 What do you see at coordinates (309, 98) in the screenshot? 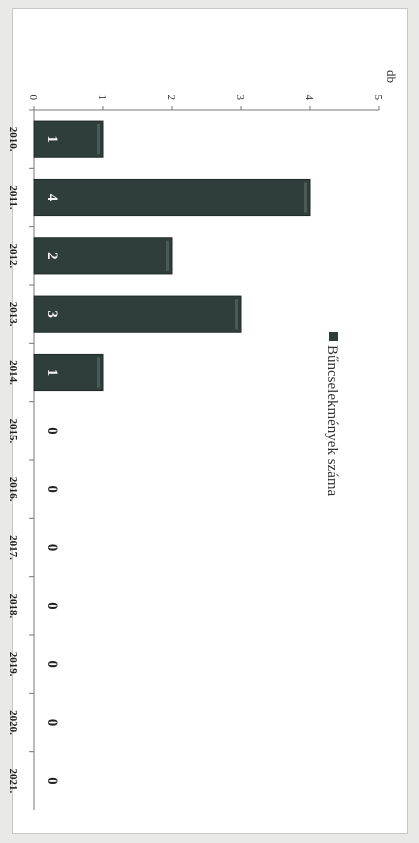
I see `y-tick-label: 4` at bounding box center [309, 98].